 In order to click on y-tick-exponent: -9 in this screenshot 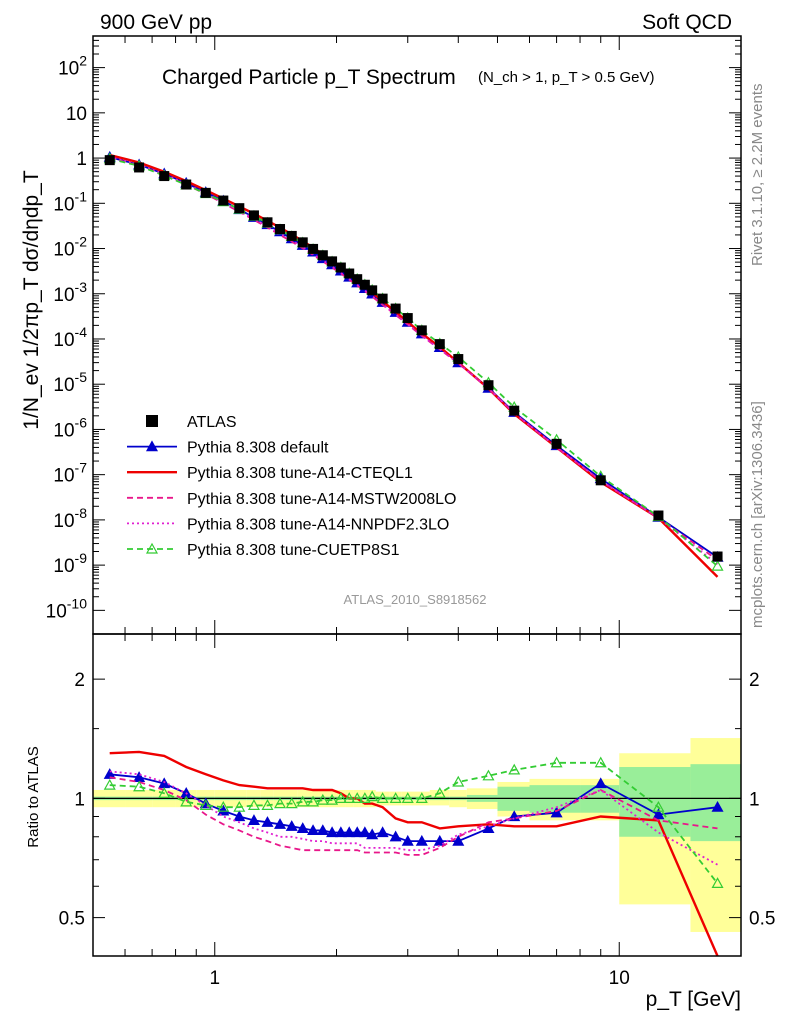, I will do `click(81, 558)`.